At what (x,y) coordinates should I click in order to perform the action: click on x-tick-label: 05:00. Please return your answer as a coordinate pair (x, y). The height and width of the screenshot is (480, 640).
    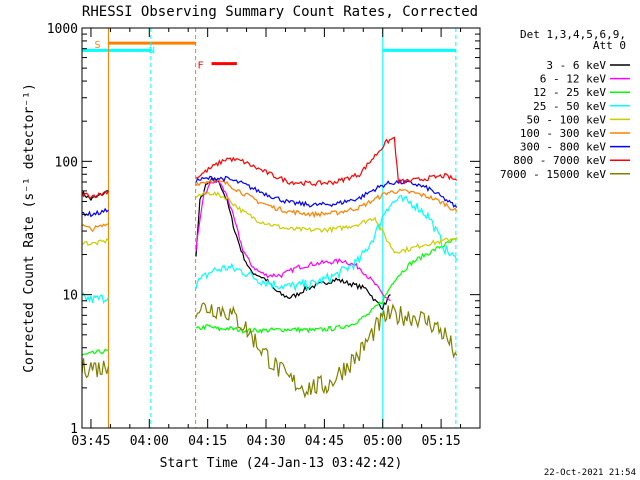
    Looking at the image, I should click on (382, 441).